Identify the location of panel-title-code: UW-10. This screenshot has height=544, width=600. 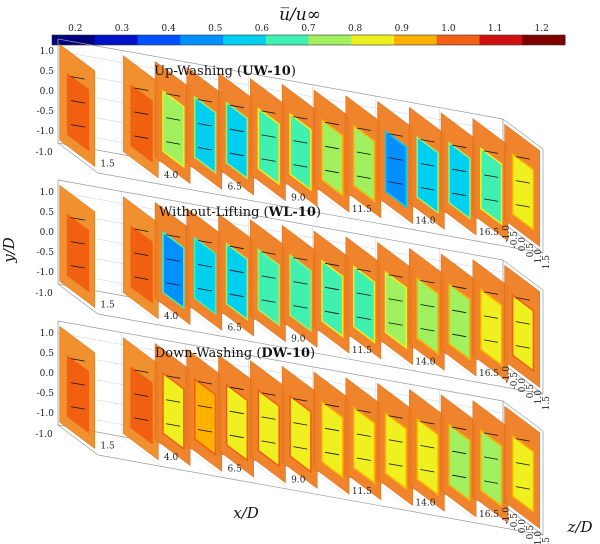
(266, 71).